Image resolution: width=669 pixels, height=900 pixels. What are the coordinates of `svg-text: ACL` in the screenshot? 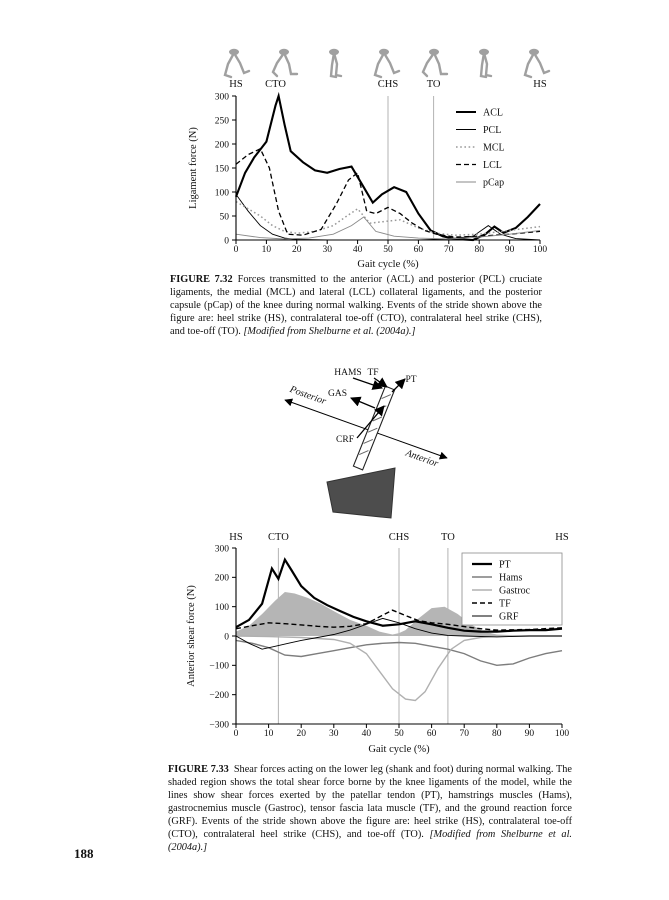 It's located at (493, 113).